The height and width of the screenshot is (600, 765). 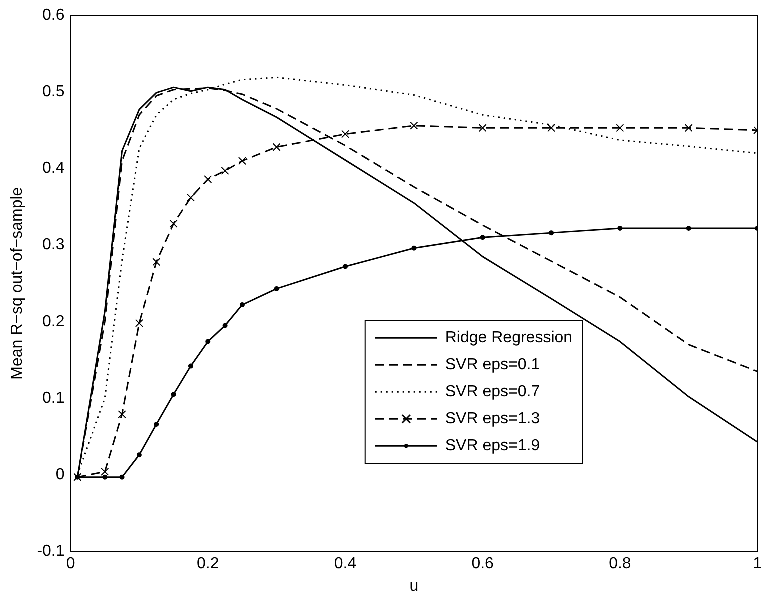 What do you see at coordinates (483, 564) in the screenshot?
I see `x-tick-label: 0.6` at bounding box center [483, 564].